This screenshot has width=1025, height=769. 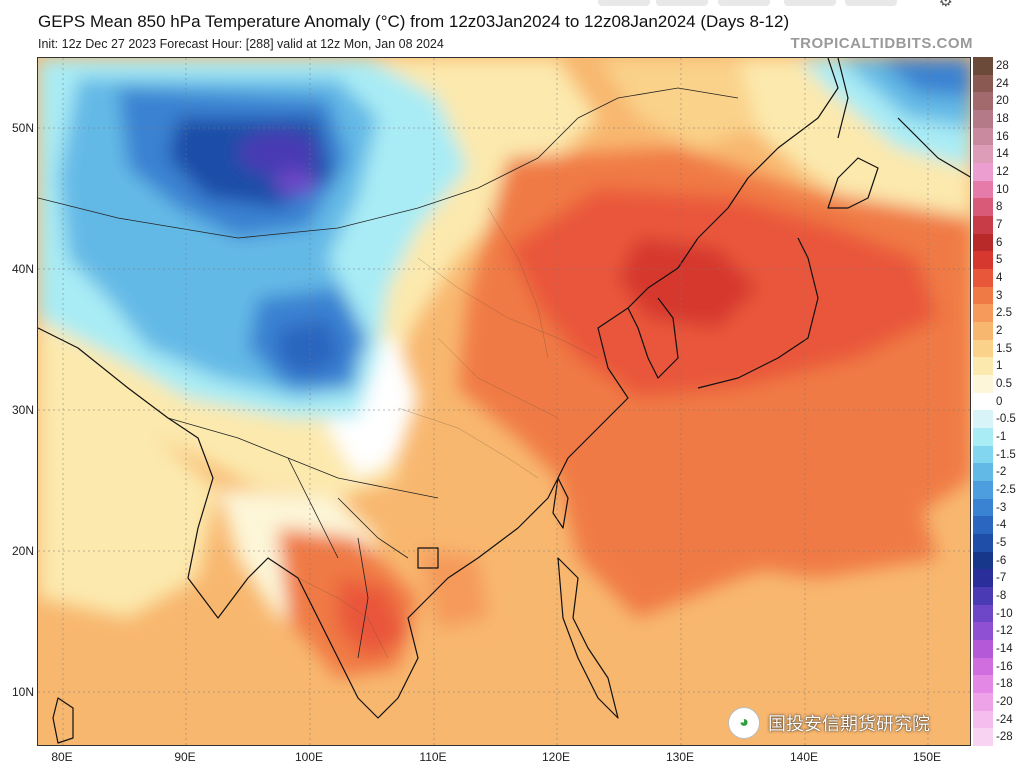 What do you see at coordinates (999, 277) in the screenshot?
I see `colorbar-tick-label: 4` at bounding box center [999, 277].